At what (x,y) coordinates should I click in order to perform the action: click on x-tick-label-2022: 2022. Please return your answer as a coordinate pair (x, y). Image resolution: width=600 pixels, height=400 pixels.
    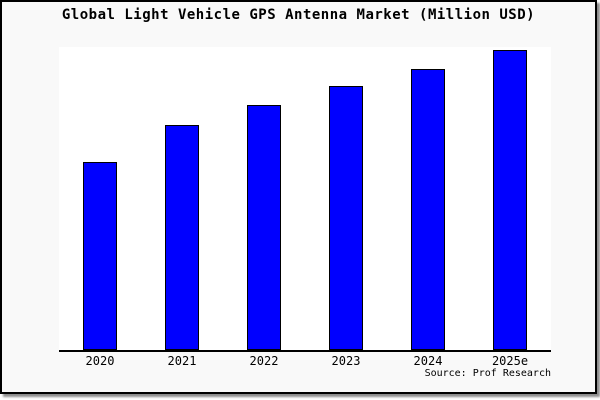
    Looking at the image, I should click on (264, 361).